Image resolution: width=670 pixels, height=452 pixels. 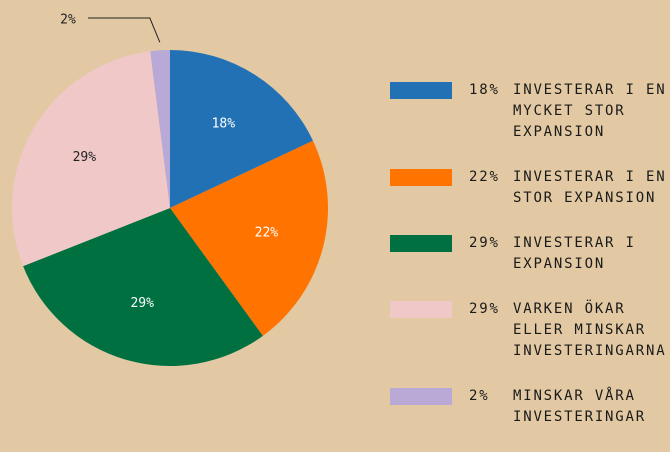 I want to click on legend-percent: 18%, so click(x=484, y=90).